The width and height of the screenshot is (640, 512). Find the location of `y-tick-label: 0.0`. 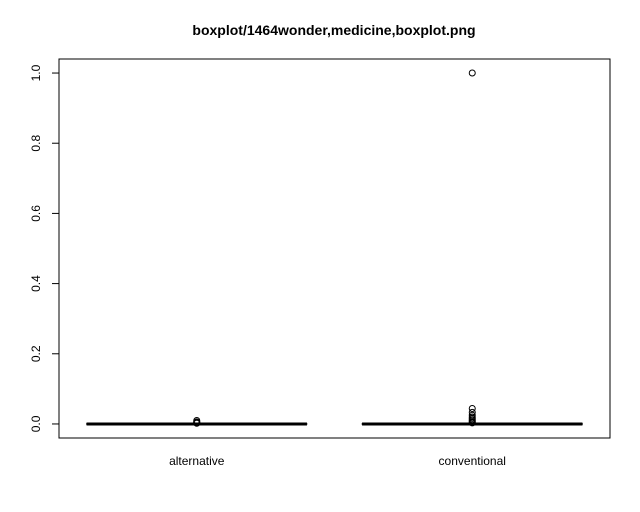

y-tick-label: 0.0 is located at coordinates (36, 423).